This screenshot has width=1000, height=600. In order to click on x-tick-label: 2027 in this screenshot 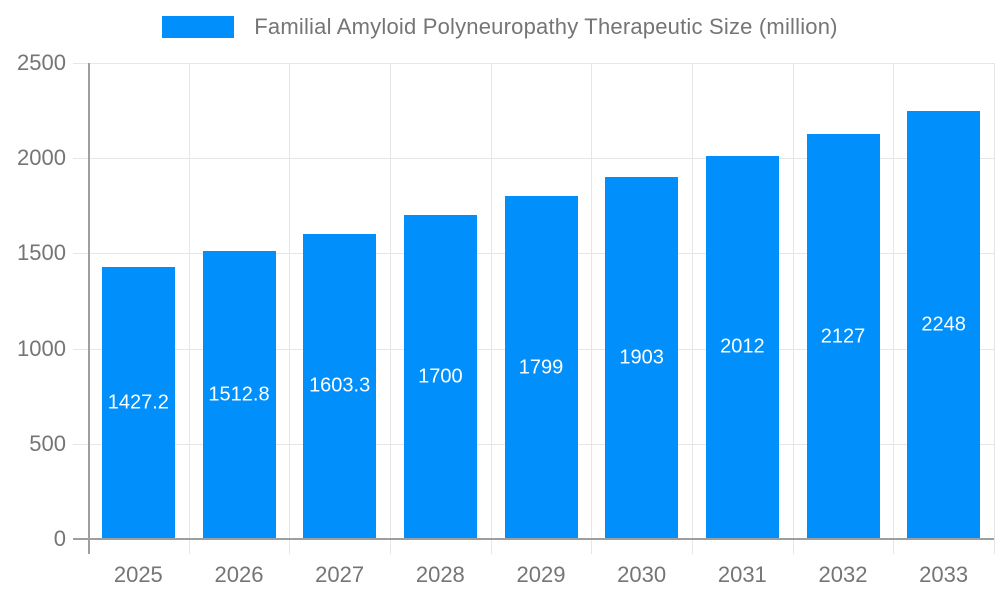, I will do `click(340, 574)`.